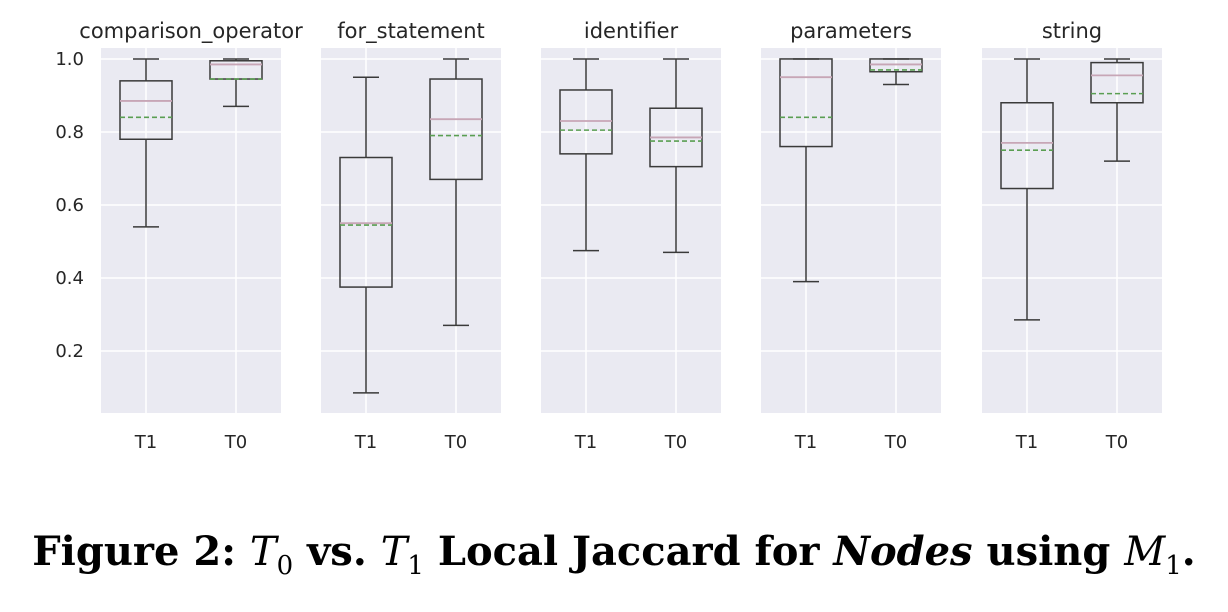  Describe the element at coordinates (69, 59) in the screenshot. I see `y-tick-label: 1.0` at that location.